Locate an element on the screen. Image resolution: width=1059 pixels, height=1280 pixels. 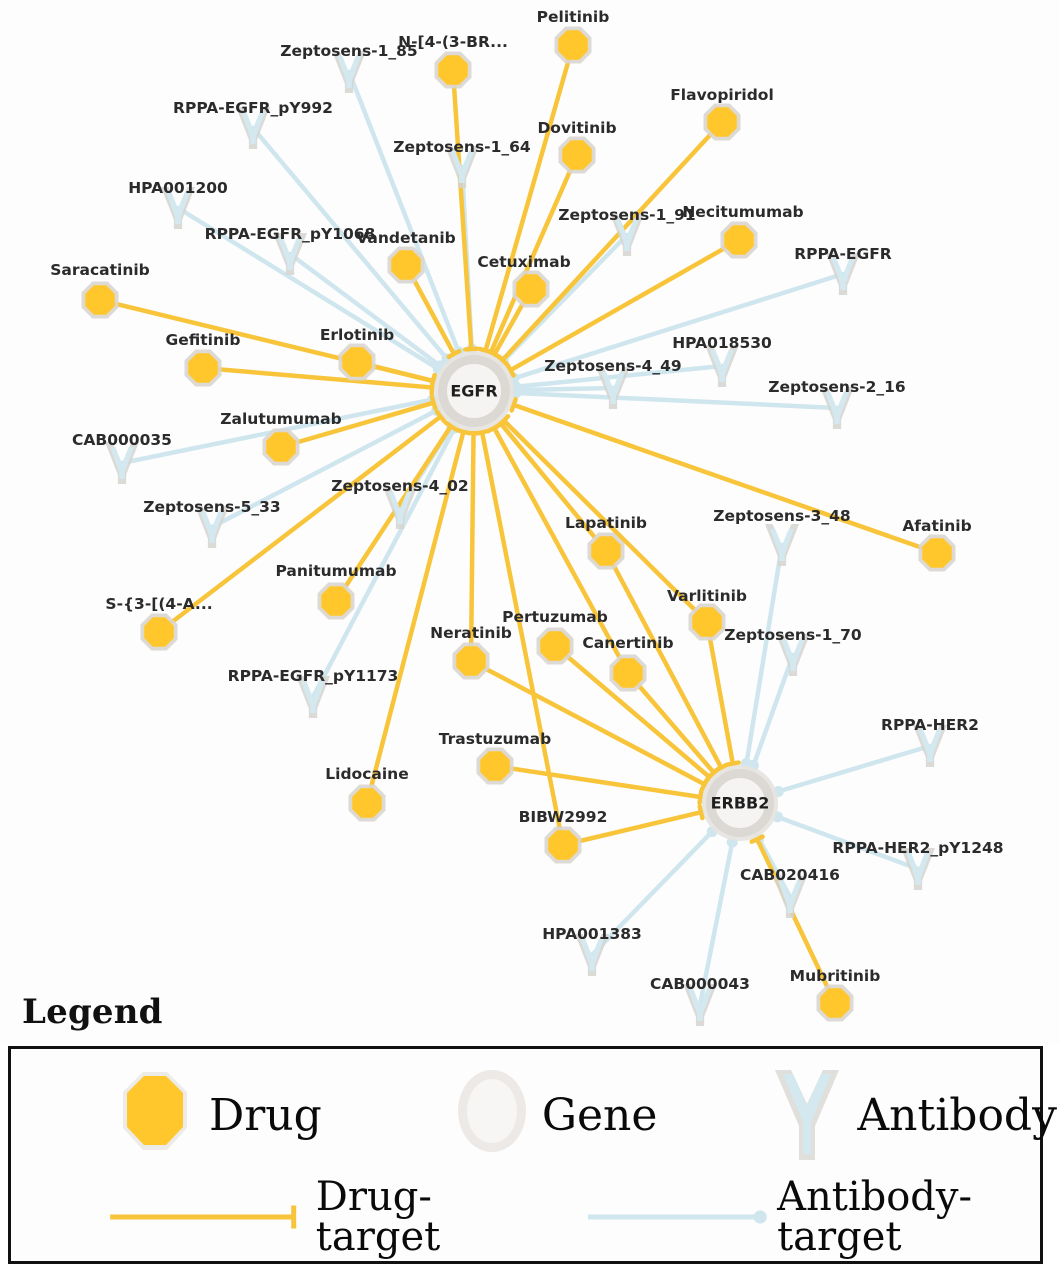
antibody-label: HPA001383 is located at coordinates (592, 934).